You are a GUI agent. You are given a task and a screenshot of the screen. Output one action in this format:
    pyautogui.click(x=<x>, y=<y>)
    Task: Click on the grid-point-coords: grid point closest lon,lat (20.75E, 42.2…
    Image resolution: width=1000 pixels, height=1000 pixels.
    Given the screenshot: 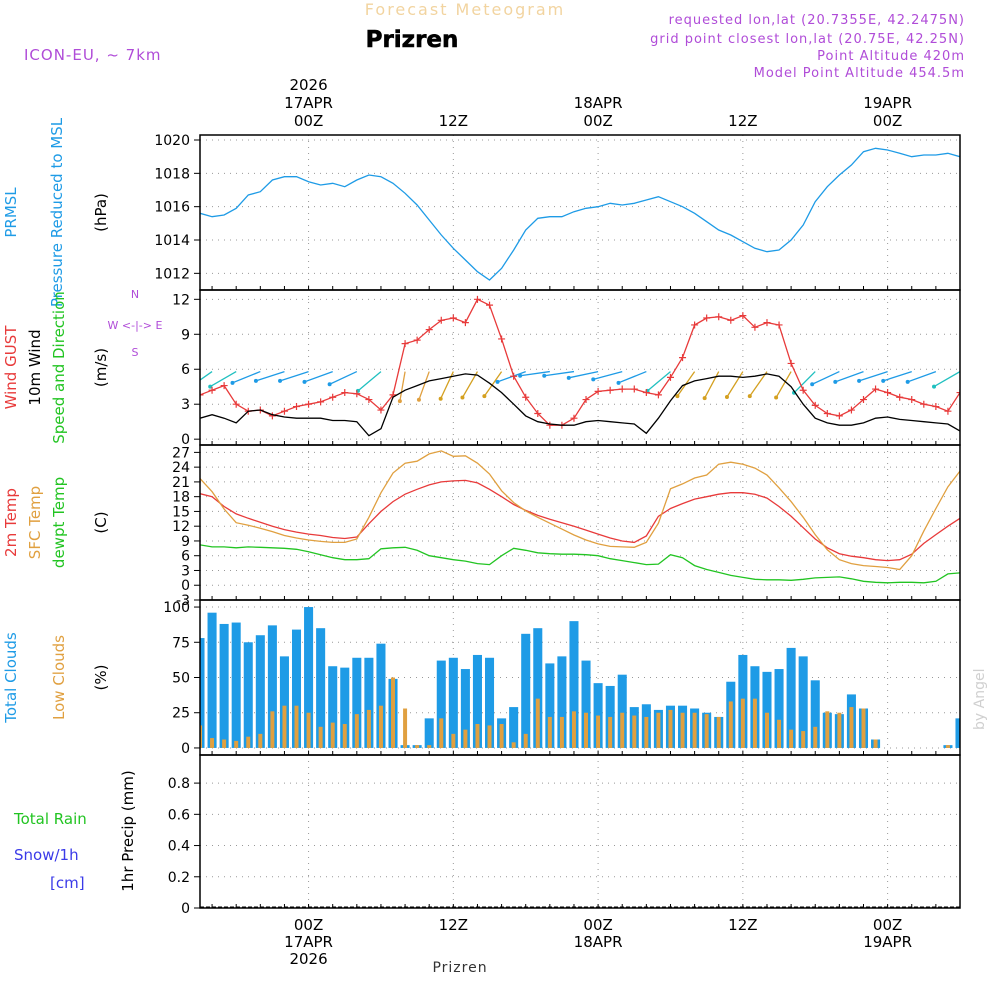 What is the action you would take?
    pyautogui.click(x=807, y=39)
    